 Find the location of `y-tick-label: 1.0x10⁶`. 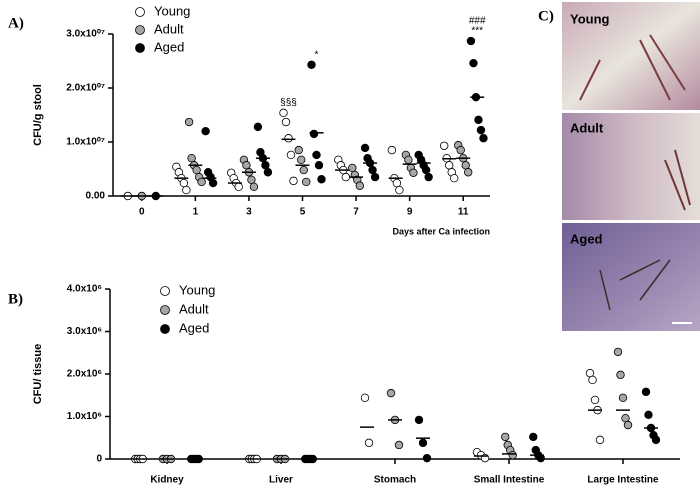

y-tick-label: 1.0x10⁶ is located at coordinates (84, 416).